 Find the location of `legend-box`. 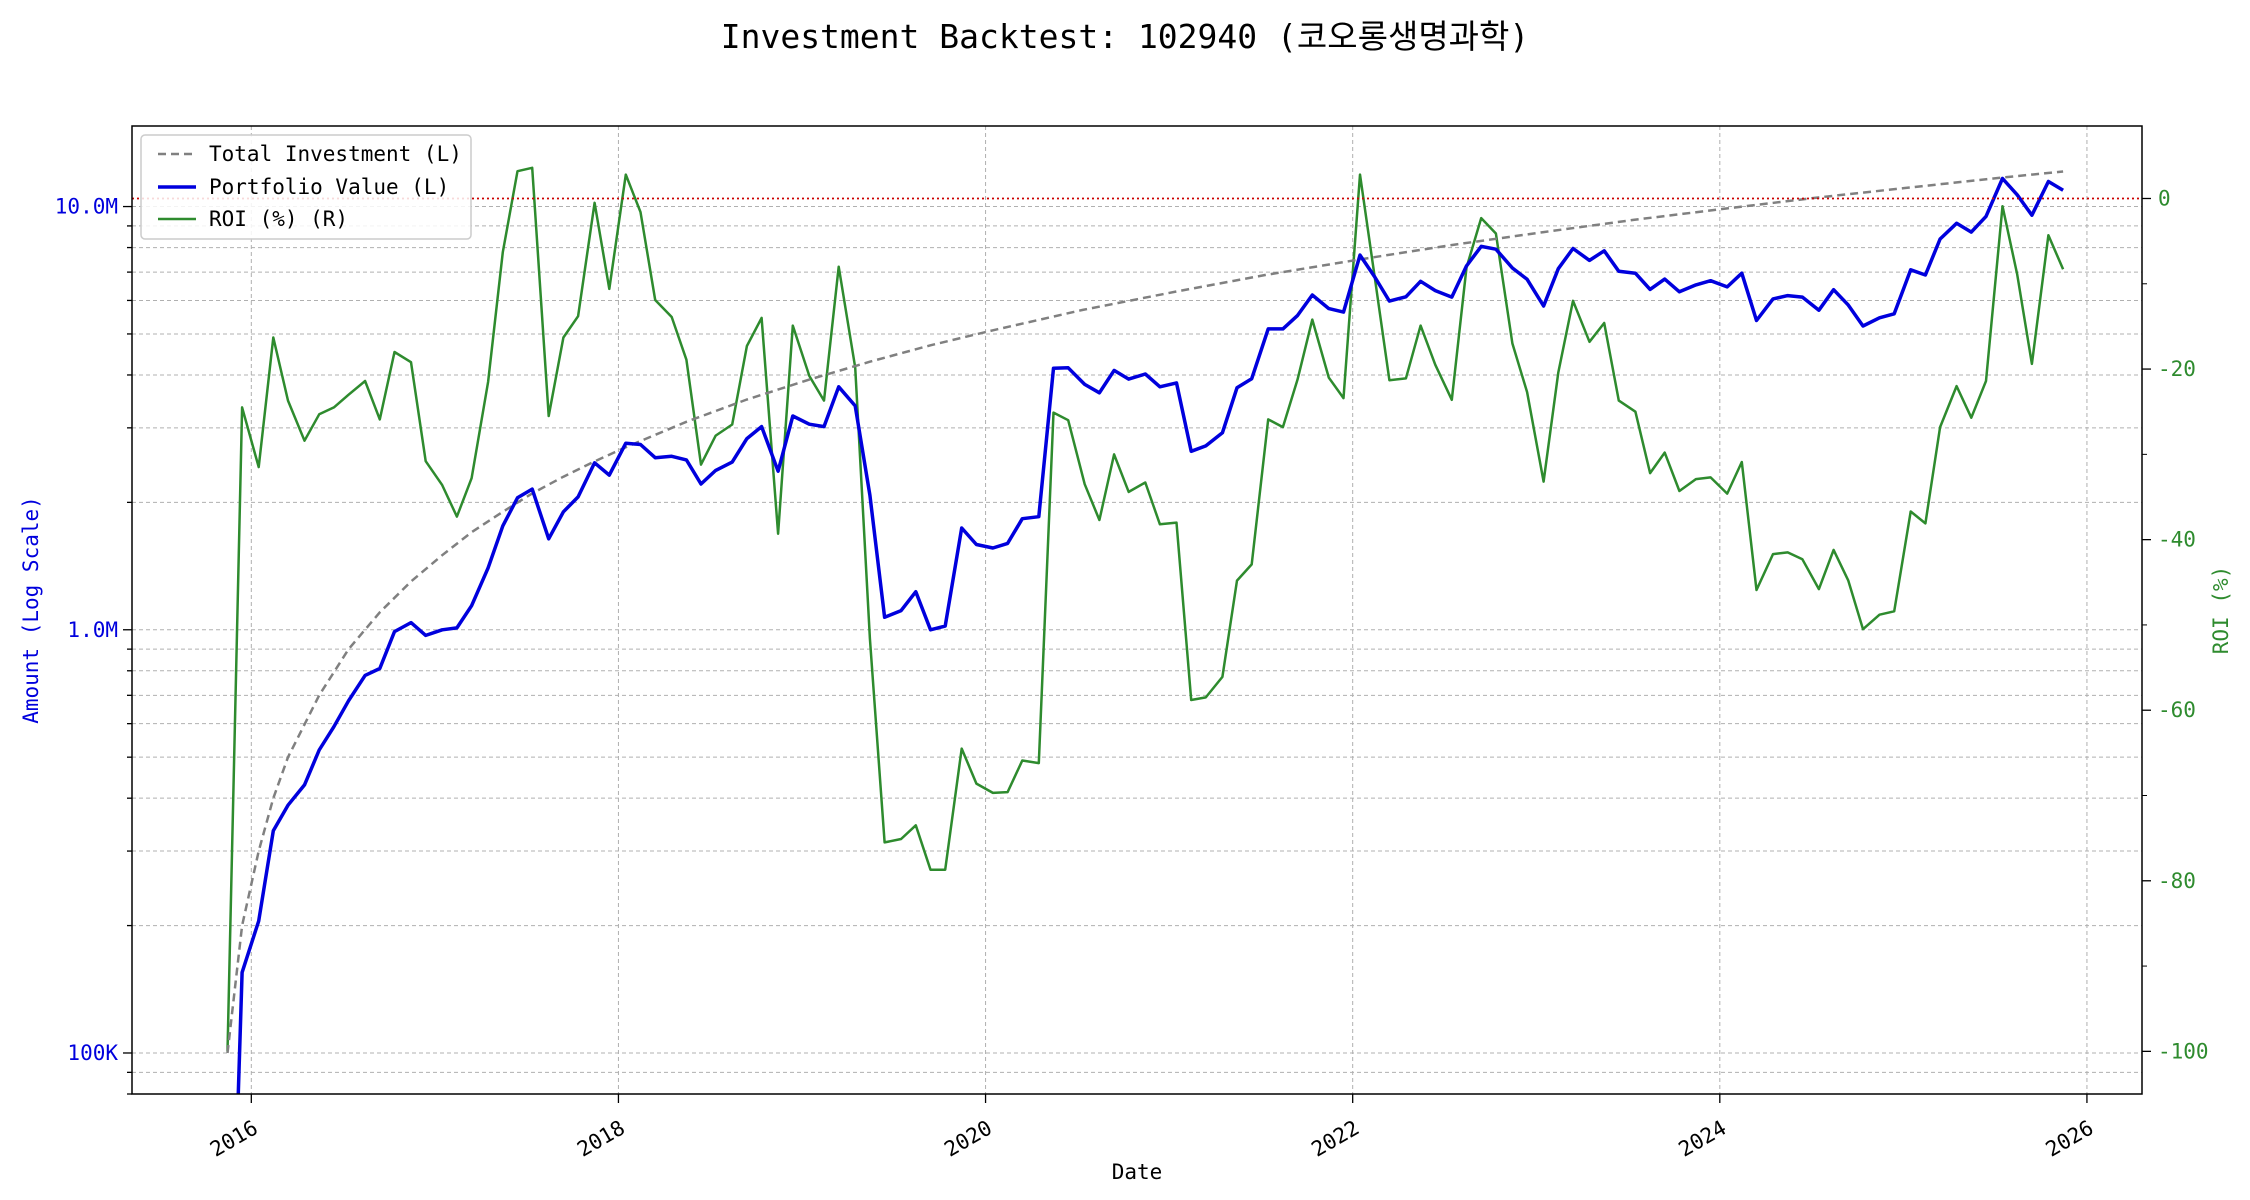

legend-box is located at coordinates (306, 187).